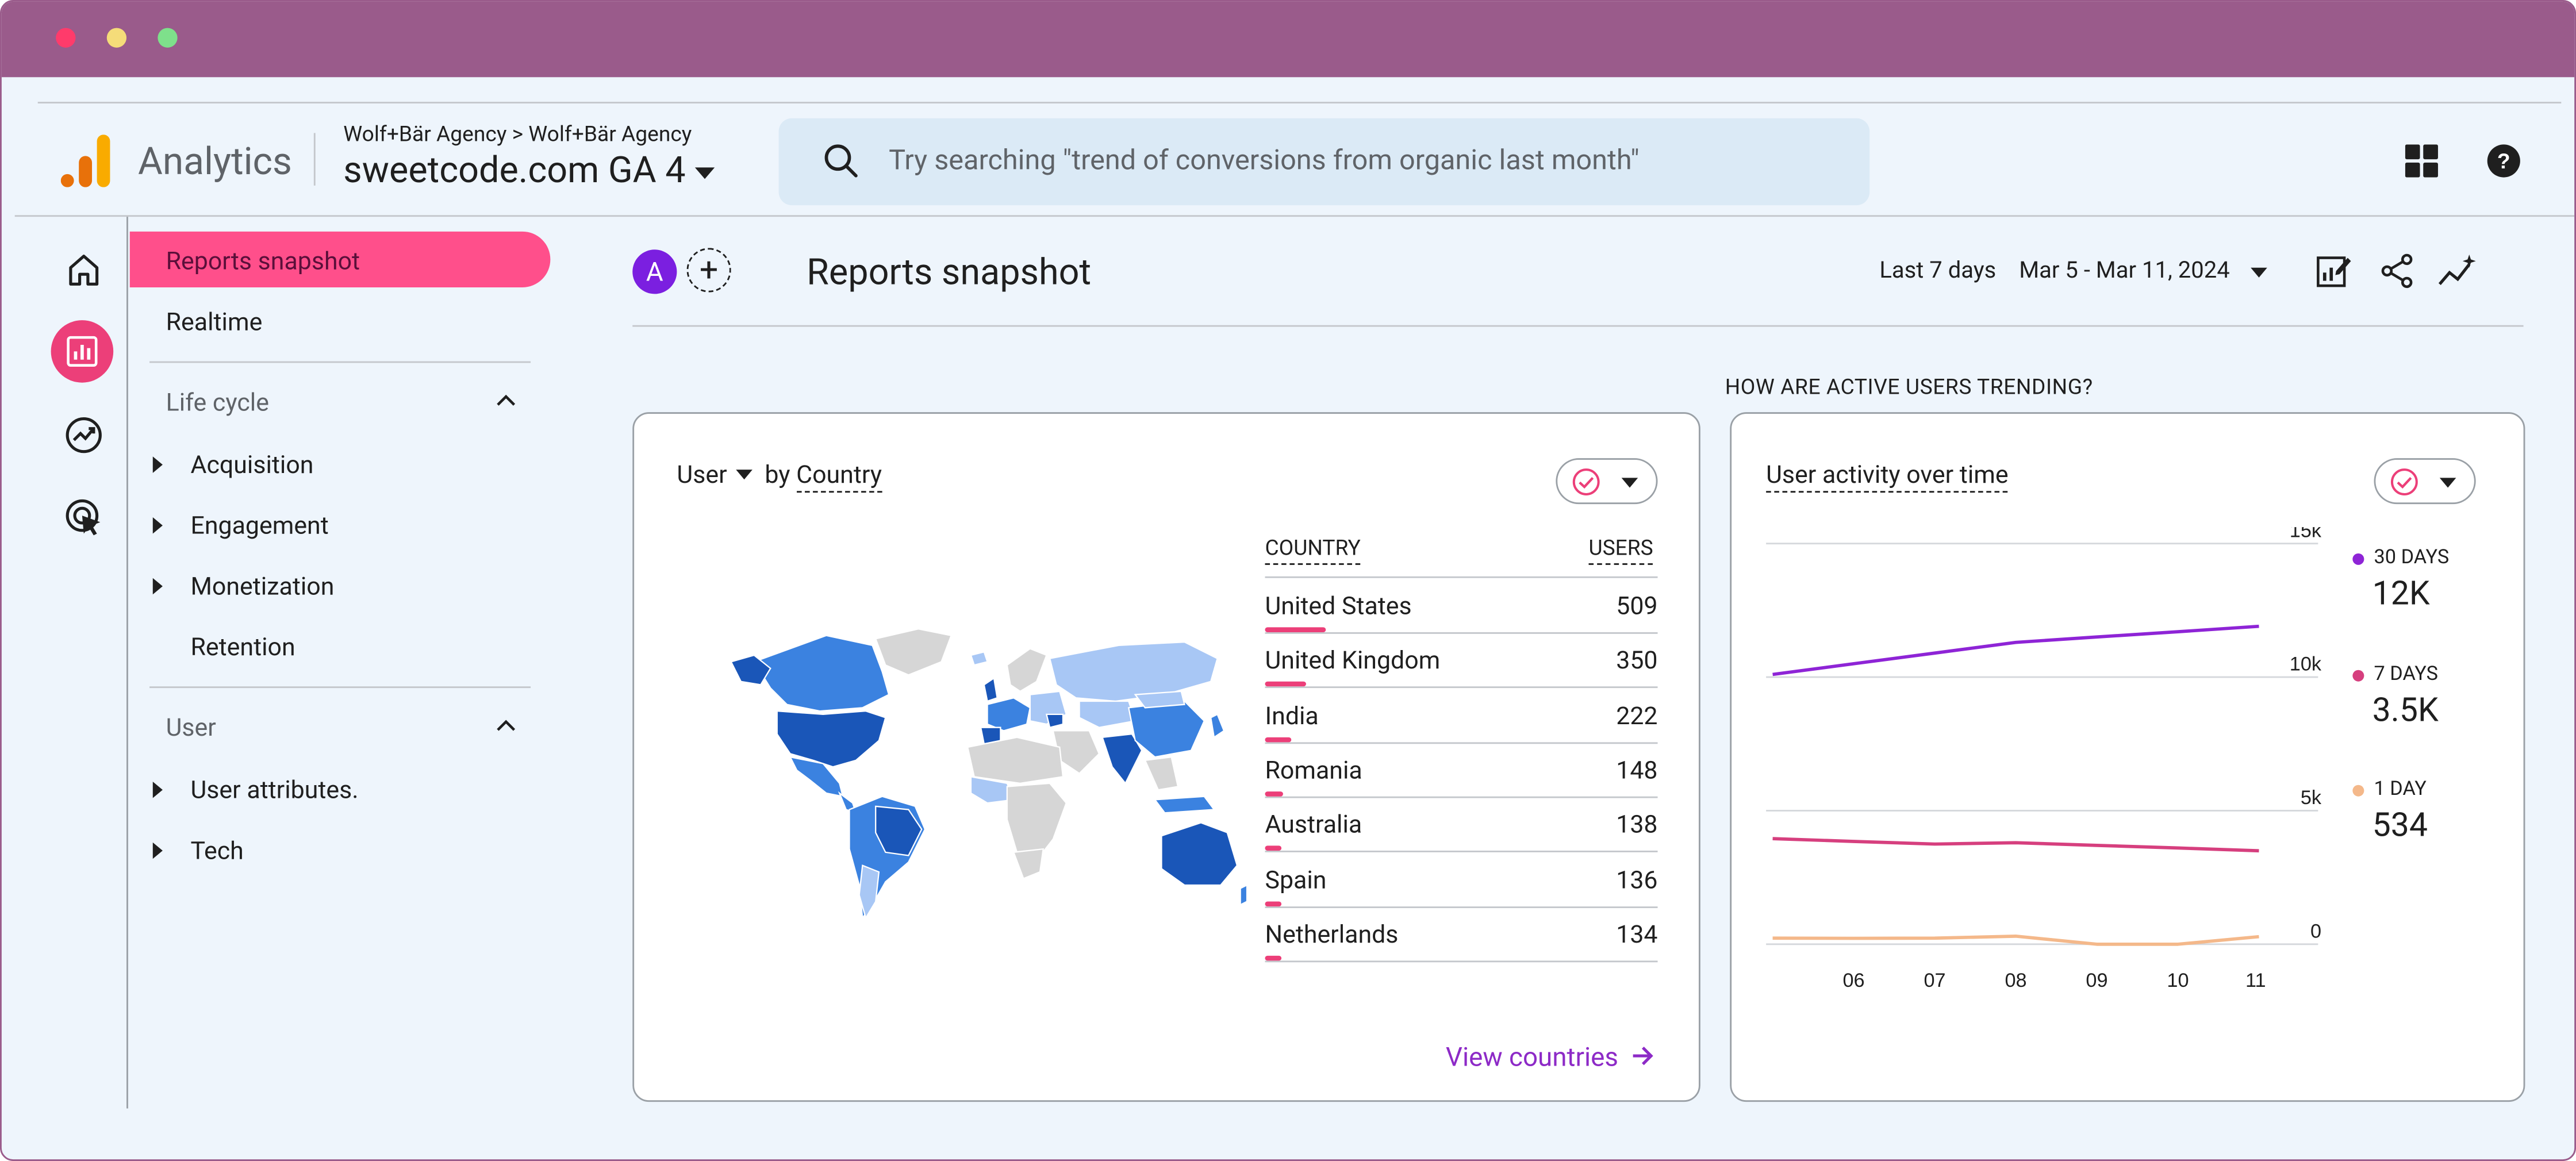 The image size is (2576, 1161). I want to click on user-activity-title: User activity over time, so click(1888, 476).